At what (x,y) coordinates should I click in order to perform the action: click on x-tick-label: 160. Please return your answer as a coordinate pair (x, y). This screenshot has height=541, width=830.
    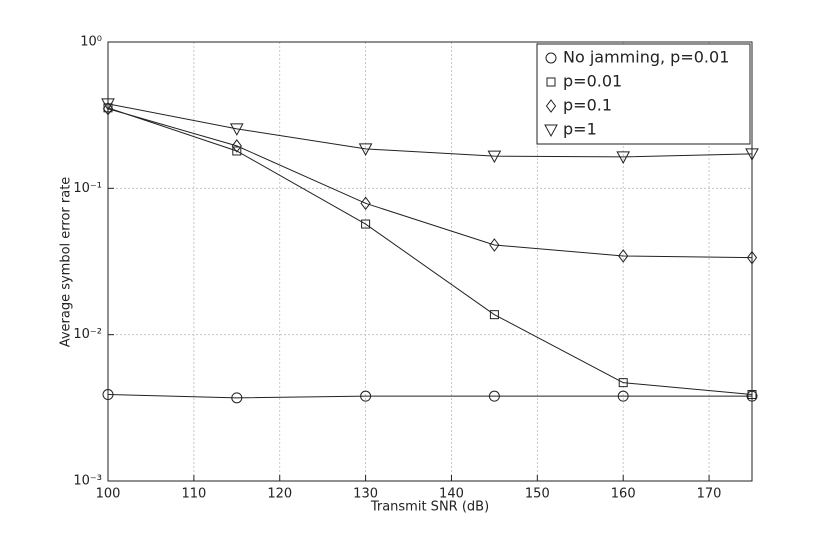
    Looking at the image, I should click on (623, 494).